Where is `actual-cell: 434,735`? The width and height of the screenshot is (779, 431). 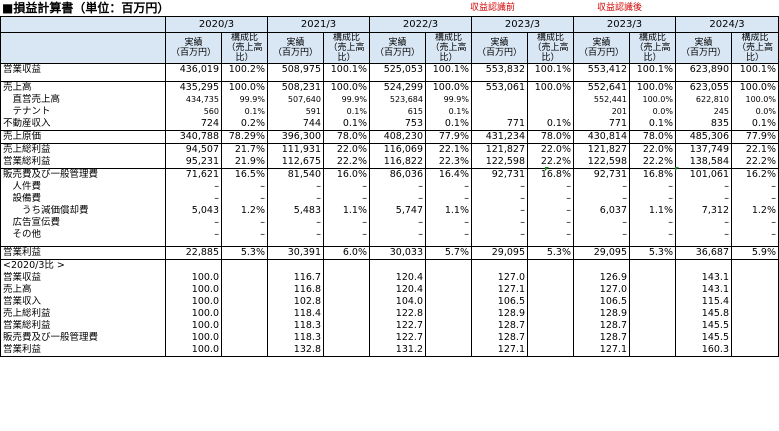
actual-cell: 434,735 is located at coordinates (193, 100).